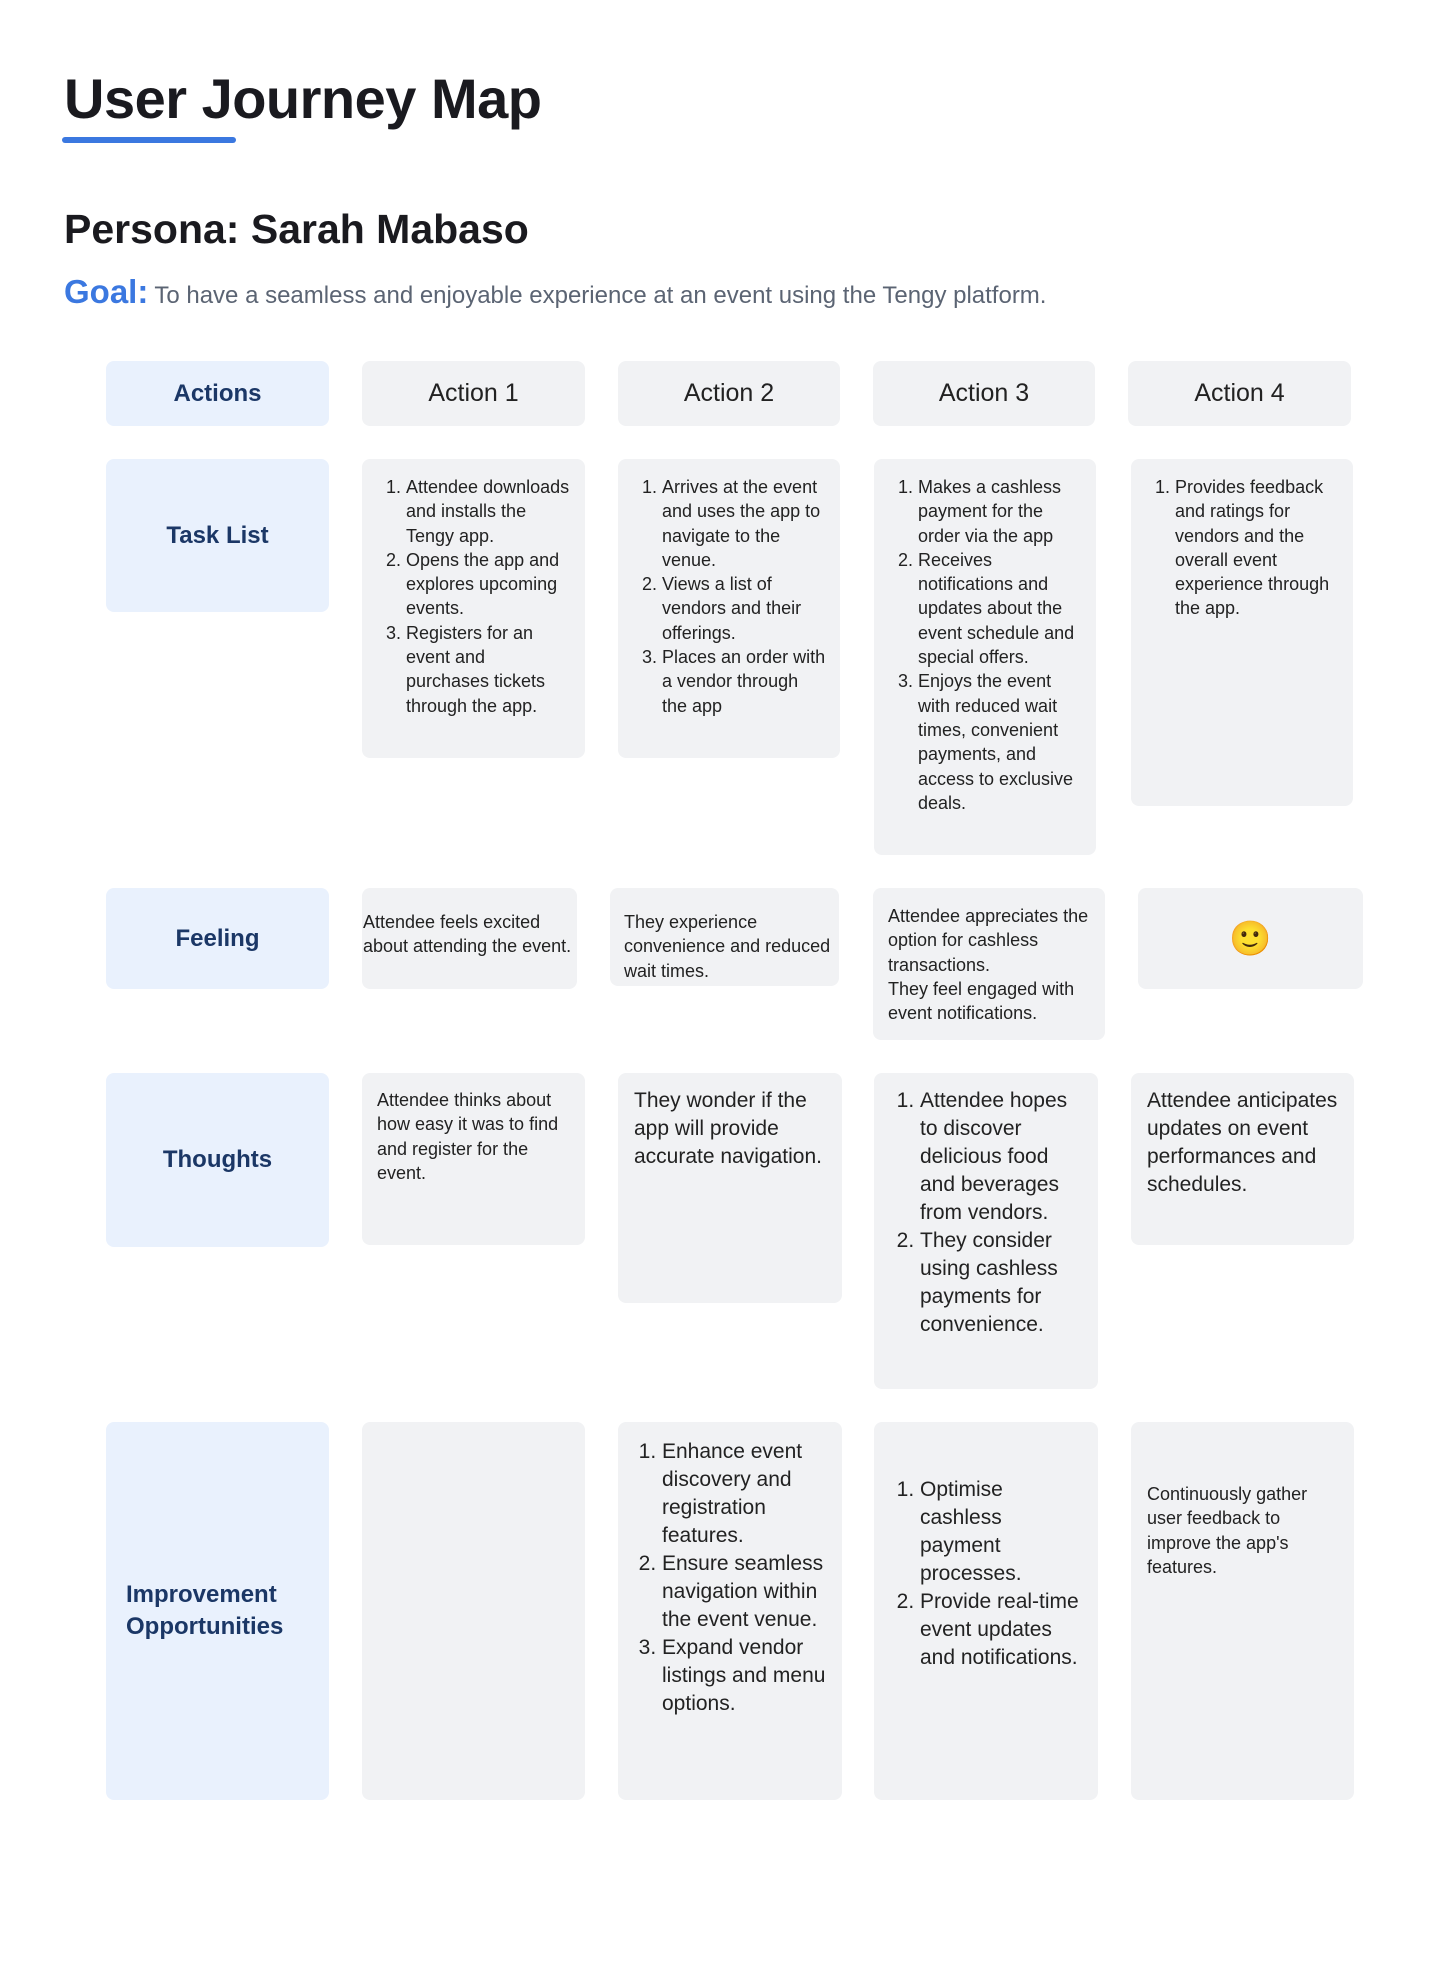 This screenshot has height=1969, width=1440. I want to click on thoughts-label: Thoughts, so click(217, 1160).